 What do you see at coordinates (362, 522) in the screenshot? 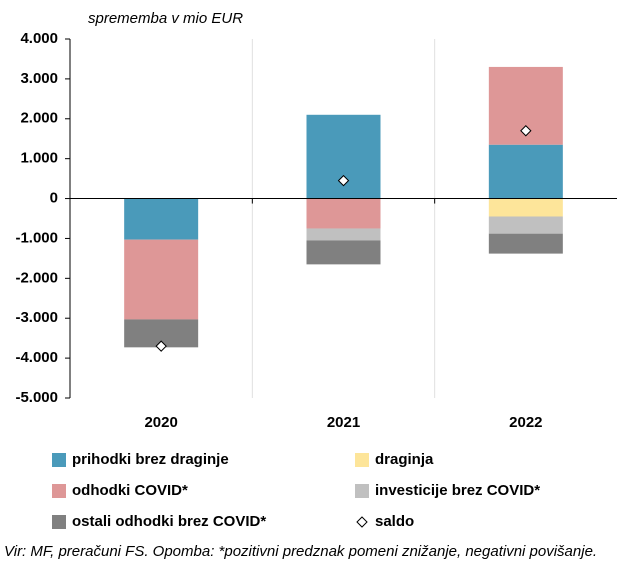
I see `legend-saldo-marker` at bounding box center [362, 522].